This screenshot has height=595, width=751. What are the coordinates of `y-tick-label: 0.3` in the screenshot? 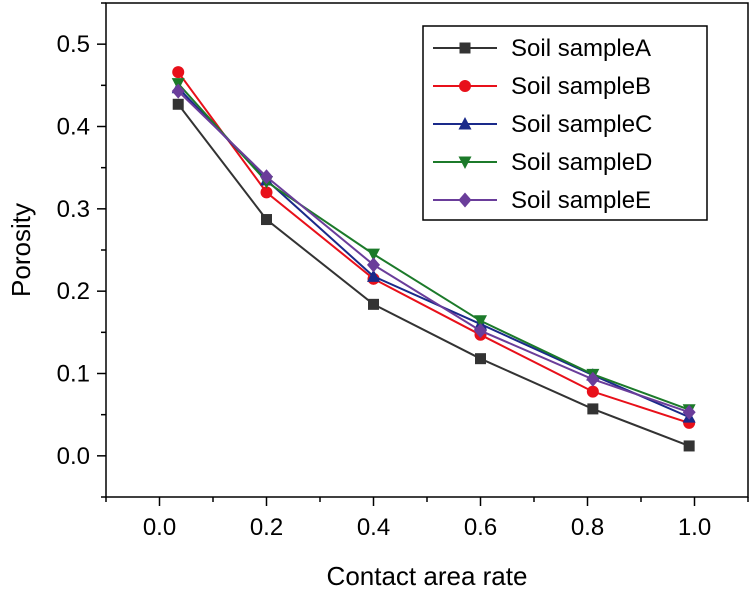 It's located at (73, 209).